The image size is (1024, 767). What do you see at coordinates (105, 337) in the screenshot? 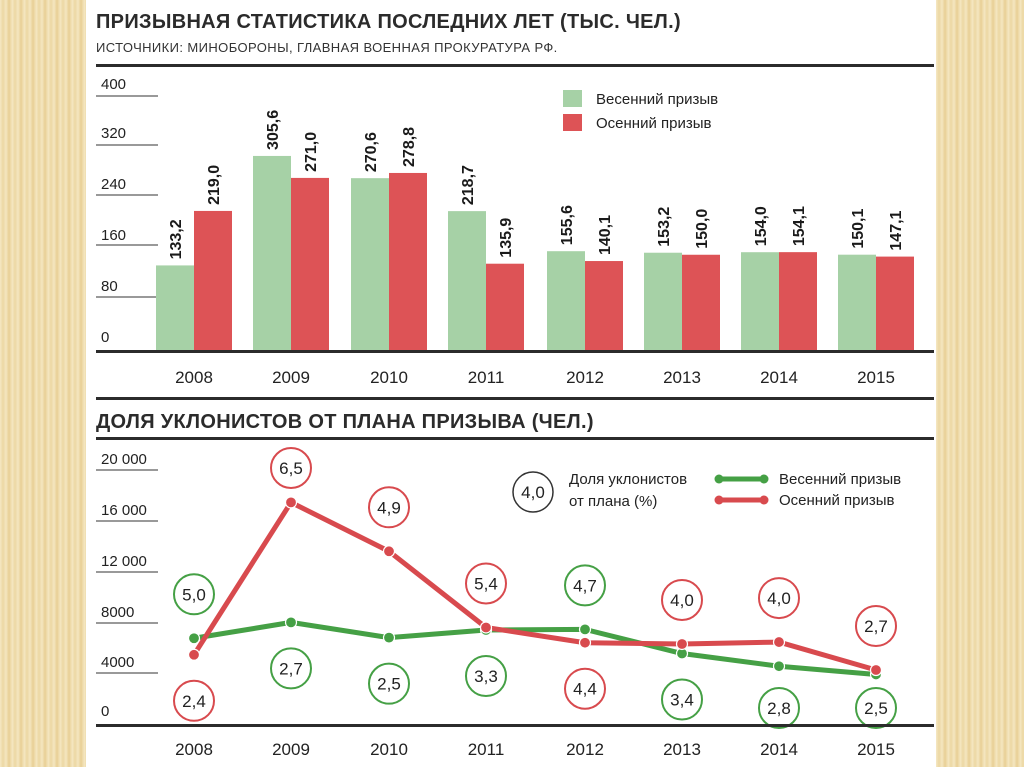
I see `y-tick-label: 0` at bounding box center [105, 337].